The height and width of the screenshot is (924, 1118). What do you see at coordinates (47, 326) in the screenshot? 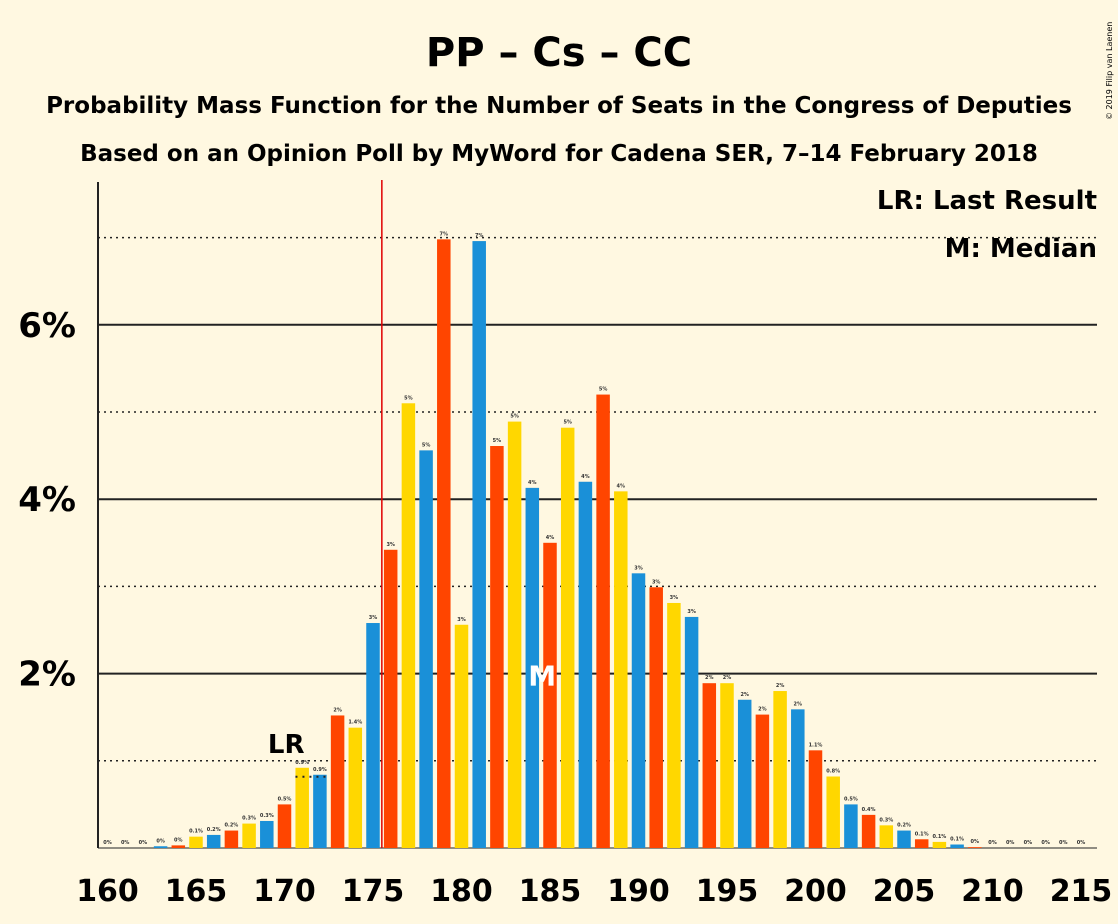
I see `y-tick-label: 6%` at bounding box center [47, 326].